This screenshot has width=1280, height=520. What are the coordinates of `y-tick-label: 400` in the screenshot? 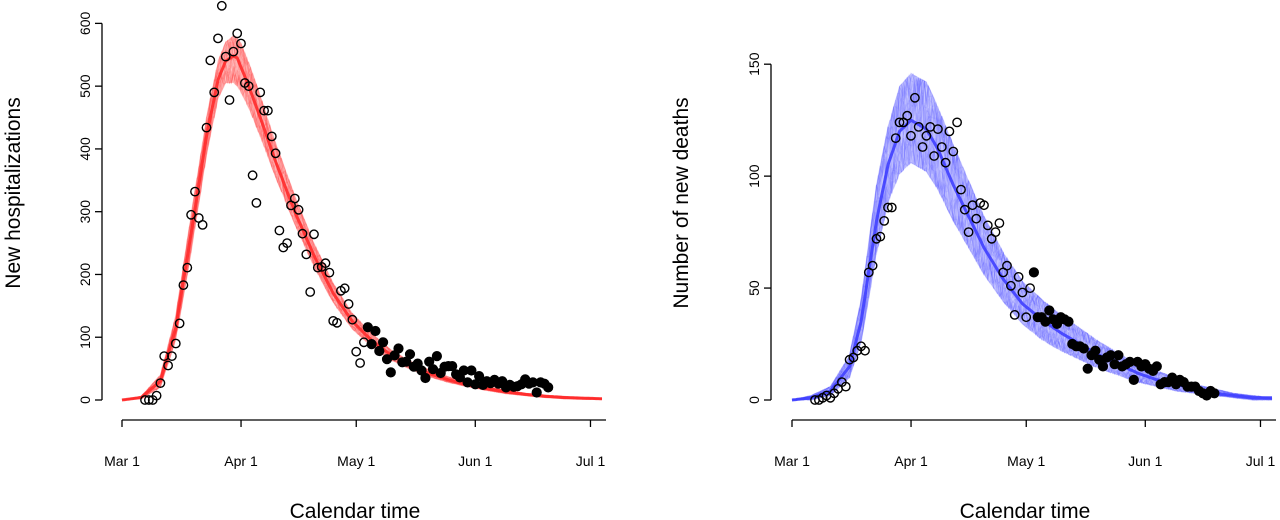 It's located at (85, 149).